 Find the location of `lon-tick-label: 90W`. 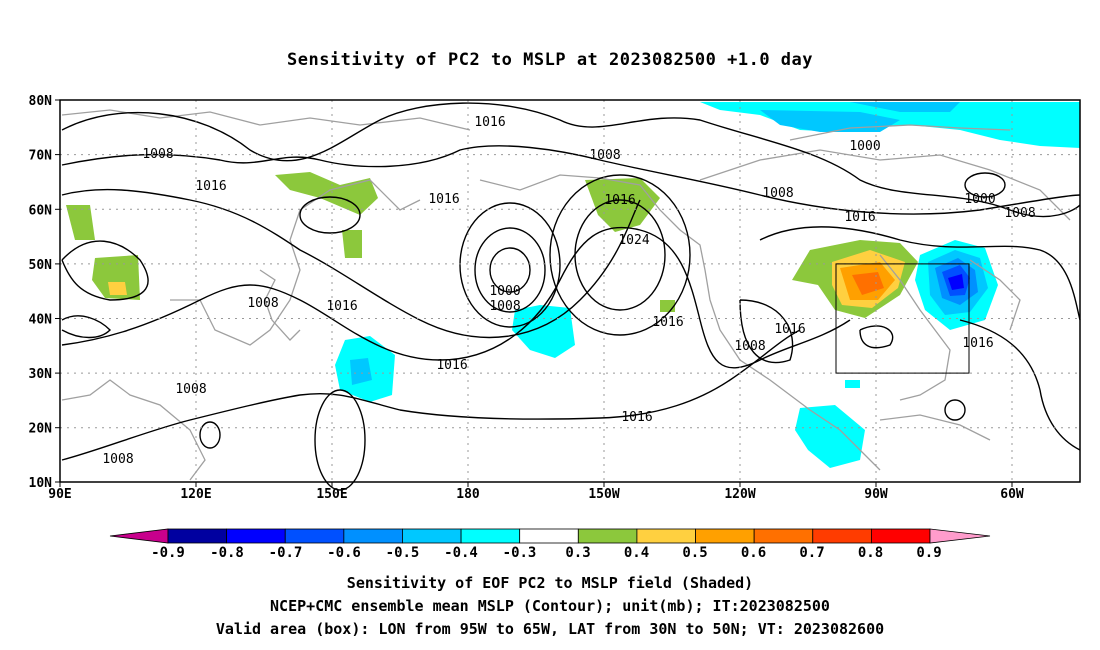

lon-tick-label: 90W is located at coordinates (876, 494).